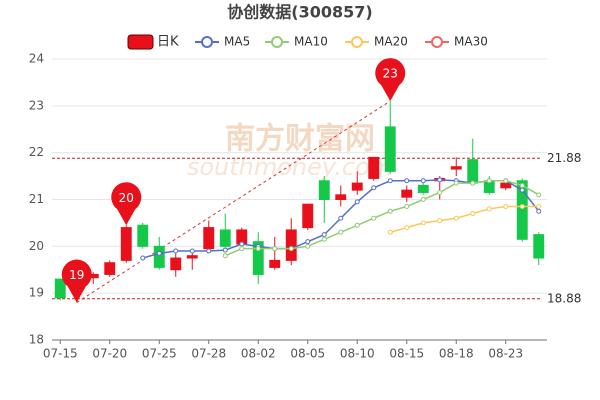 This screenshot has height=400, width=600. Describe the element at coordinates (311, 42) in the screenshot. I see `legend-label: MA10` at that location.